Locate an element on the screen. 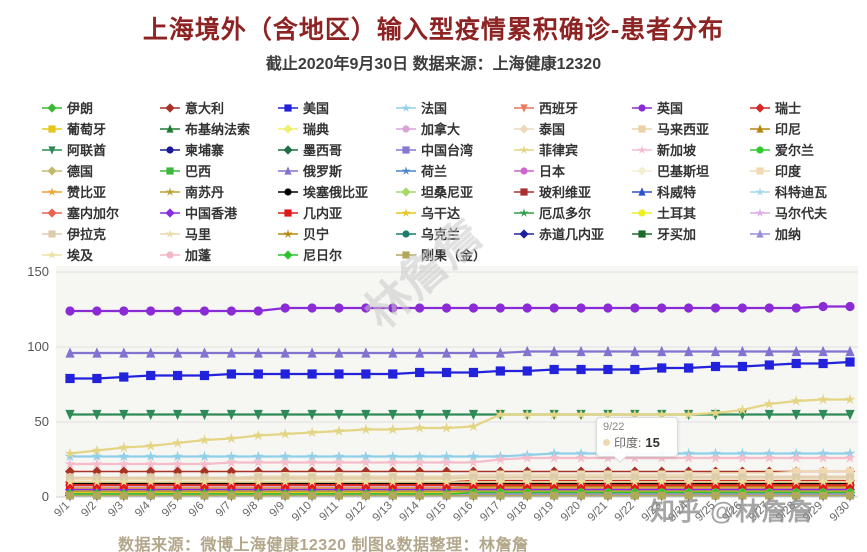  legend-item-label: 科威特 is located at coordinates (677, 192).